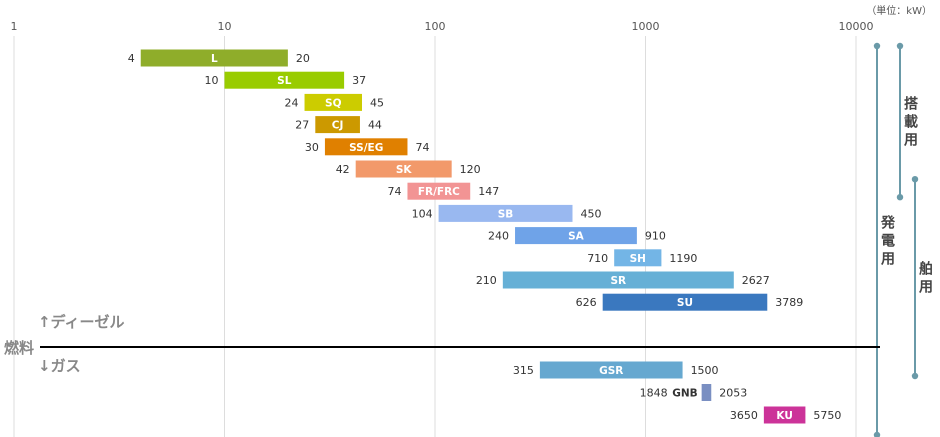  What do you see at coordinates (377, 102) in the screenshot?
I see `max-value-label: 45` at bounding box center [377, 102].